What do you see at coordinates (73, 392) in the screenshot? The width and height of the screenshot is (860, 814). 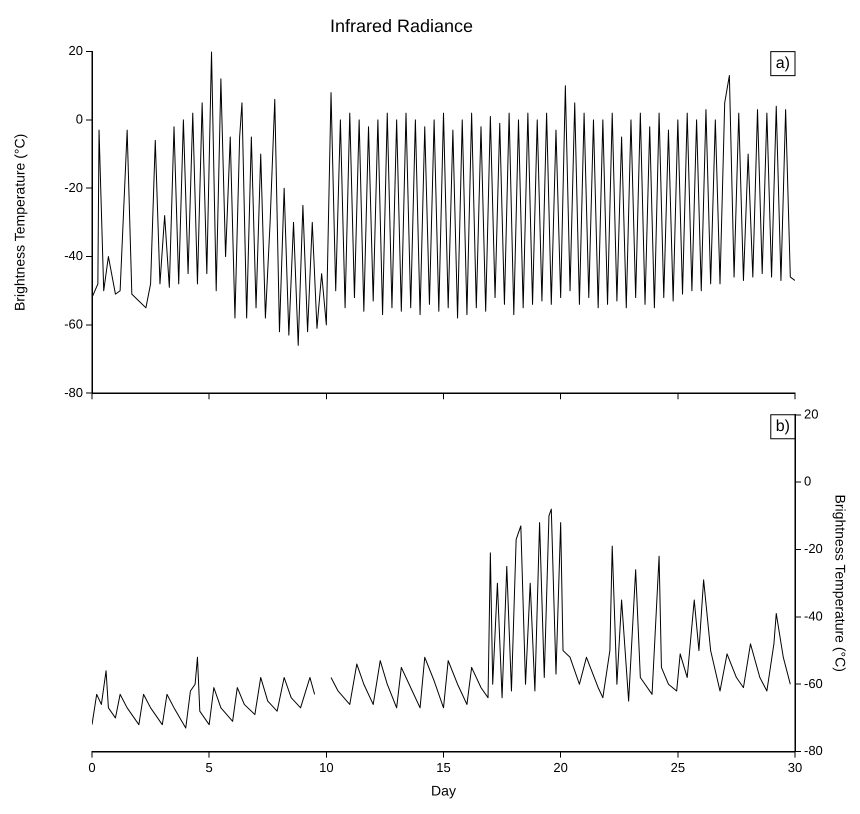 I see `y-tick-label: -80` at bounding box center [73, 392].